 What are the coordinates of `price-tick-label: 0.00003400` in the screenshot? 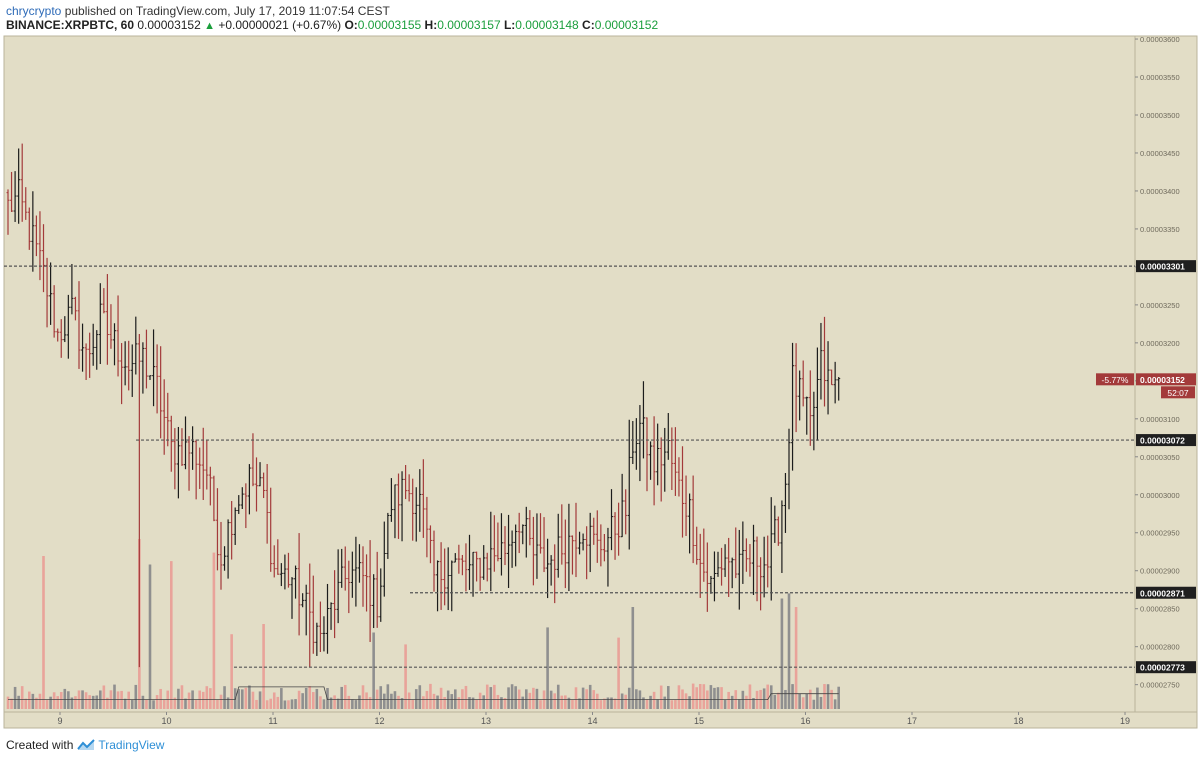 It's located at (1160, 191).